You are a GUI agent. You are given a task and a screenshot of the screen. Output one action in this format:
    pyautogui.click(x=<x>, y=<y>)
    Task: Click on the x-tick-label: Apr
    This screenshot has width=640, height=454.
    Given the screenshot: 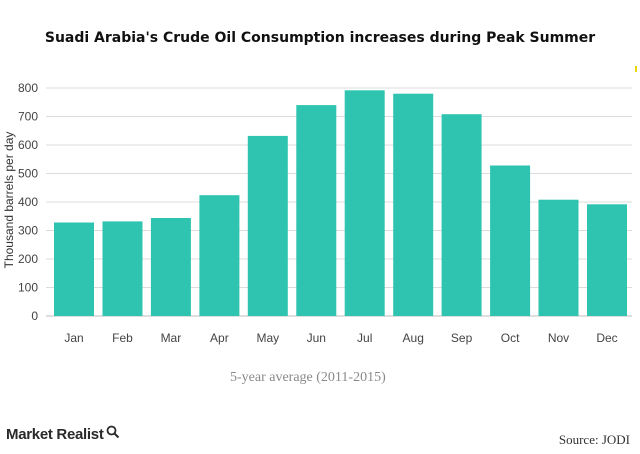 What is the action you would take?
    pyautogui.click(x=219, y=338)
    